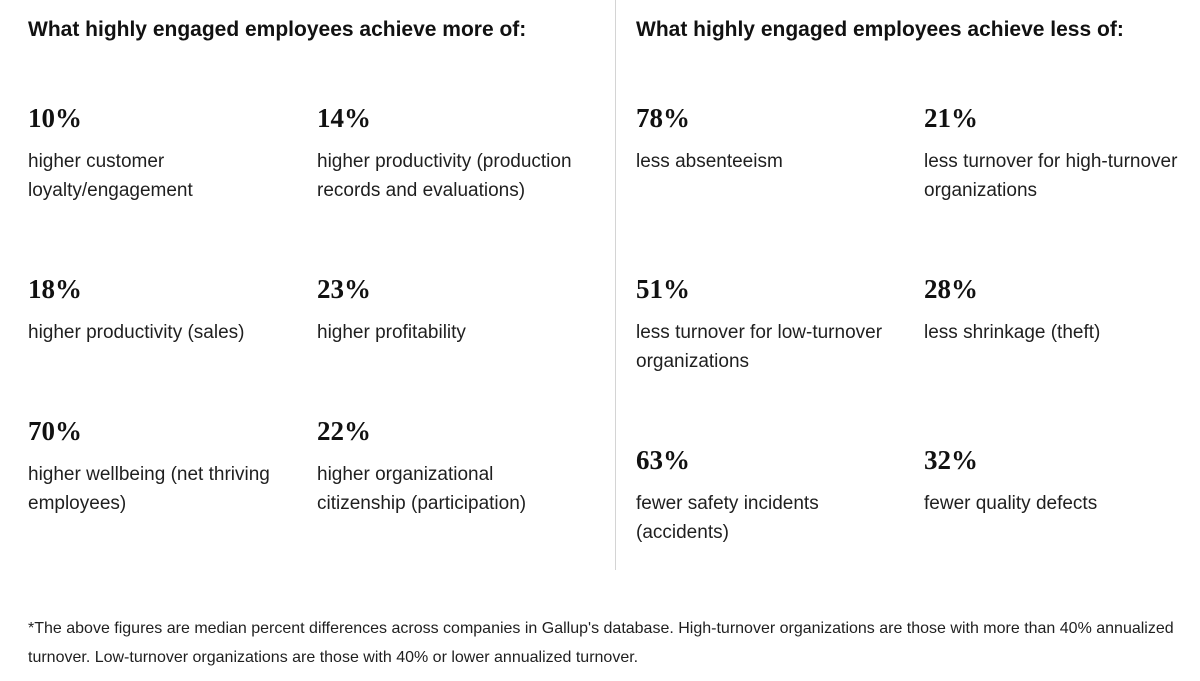  I want to click on stat-percent: 63%, so click(663, 460).